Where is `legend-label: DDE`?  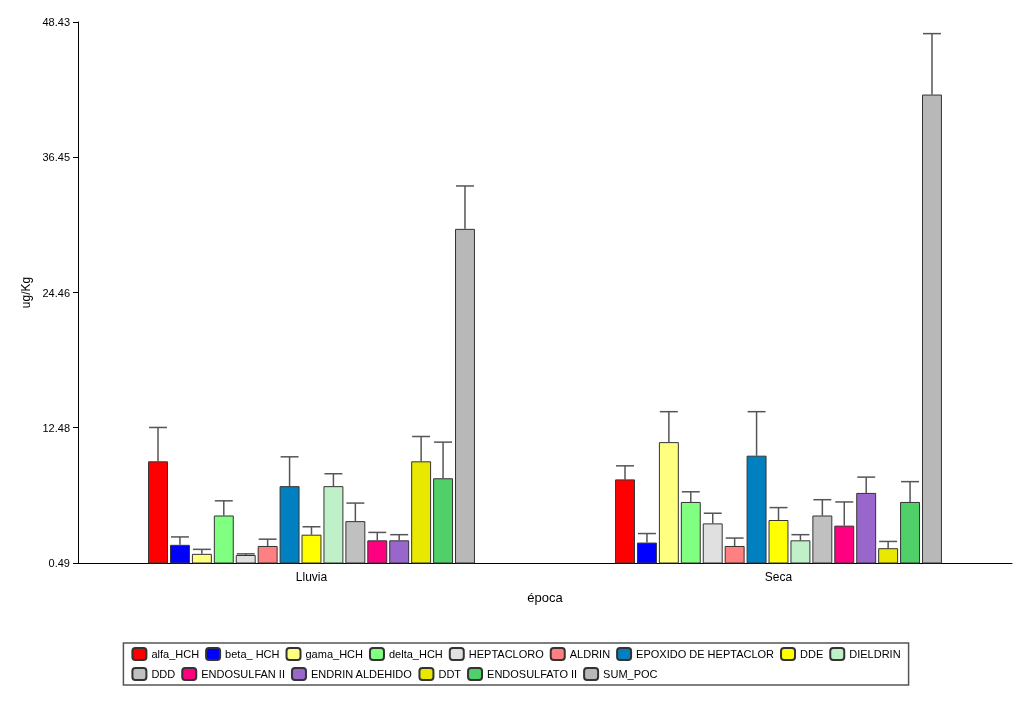
legend-label: DDE is located at coordinates (812, 654).